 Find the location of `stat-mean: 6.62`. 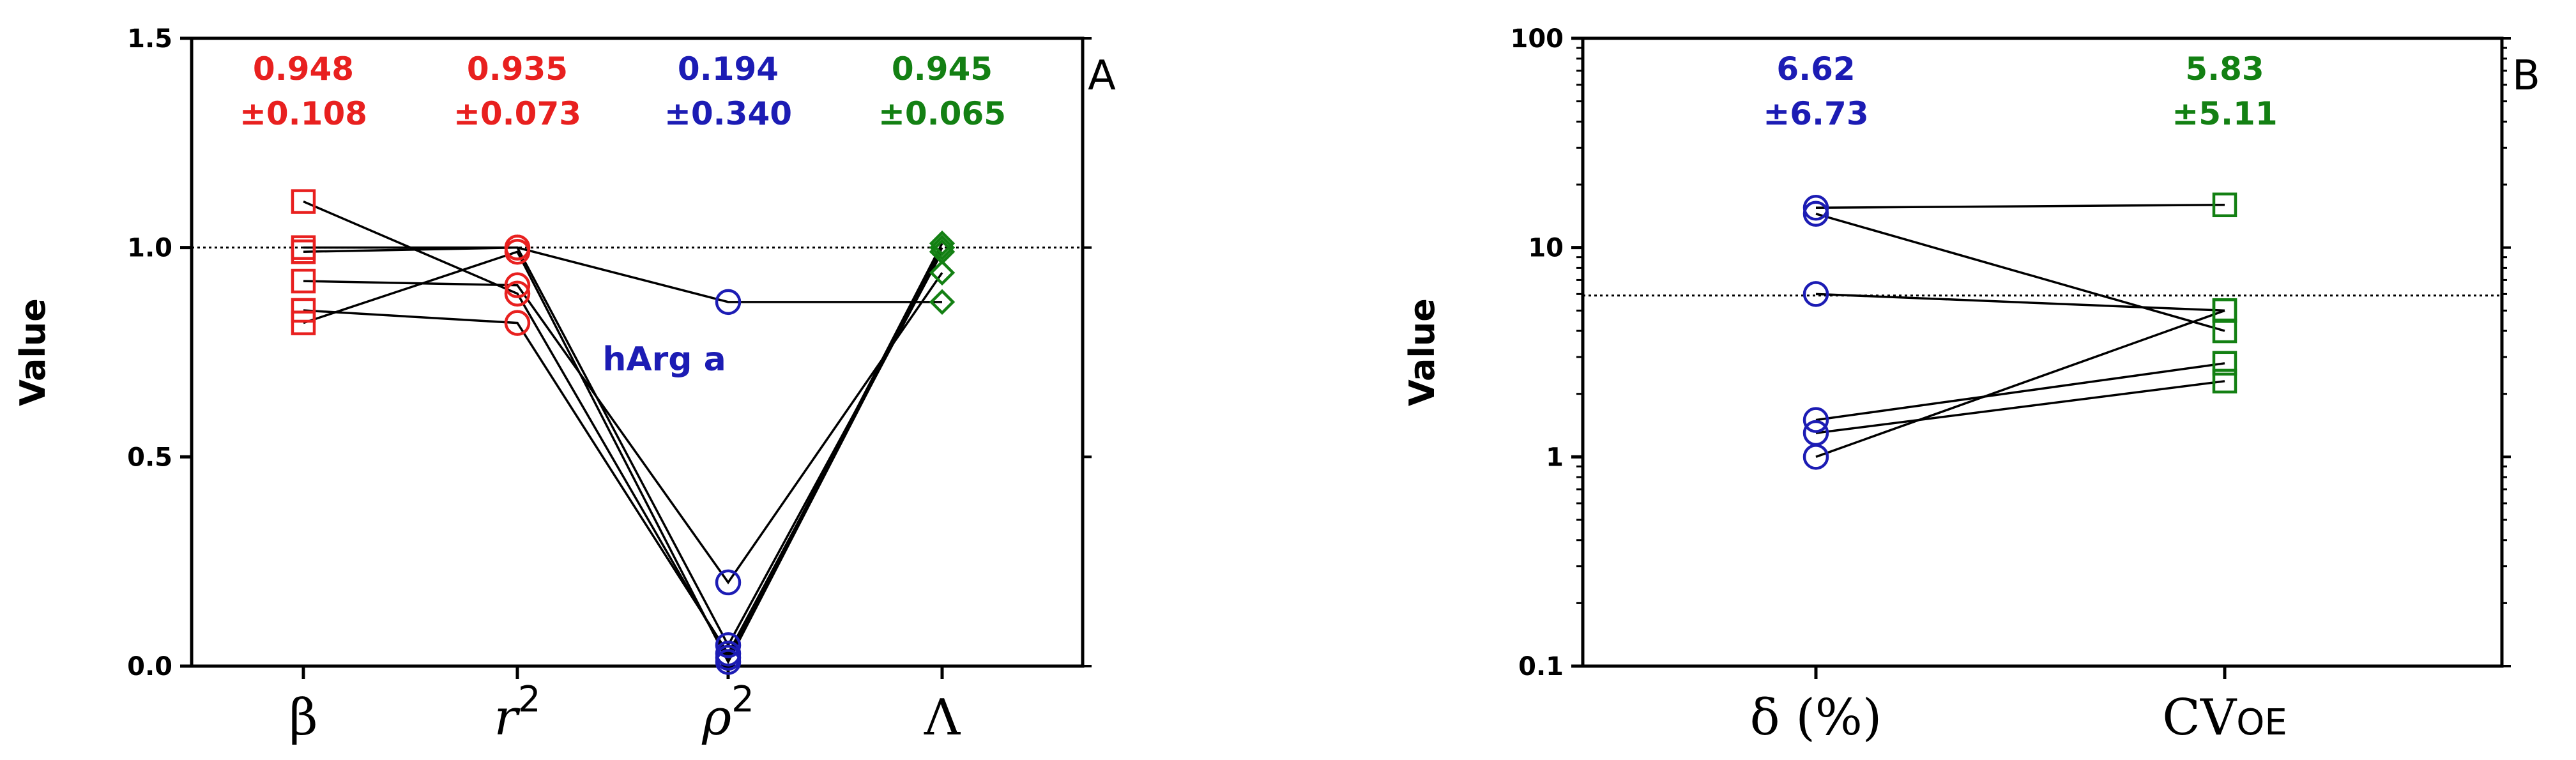

stat-mean: 6.62 is located at coordinates (1815, 68).